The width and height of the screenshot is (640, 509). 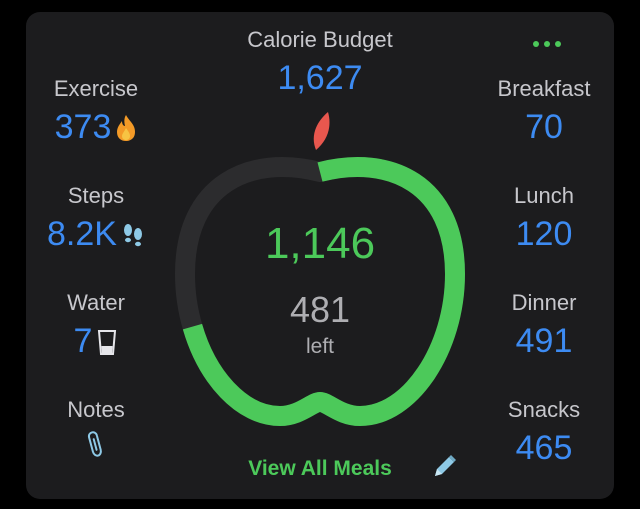 I want to click on paperclip-icon, so click(x=94, y=444).